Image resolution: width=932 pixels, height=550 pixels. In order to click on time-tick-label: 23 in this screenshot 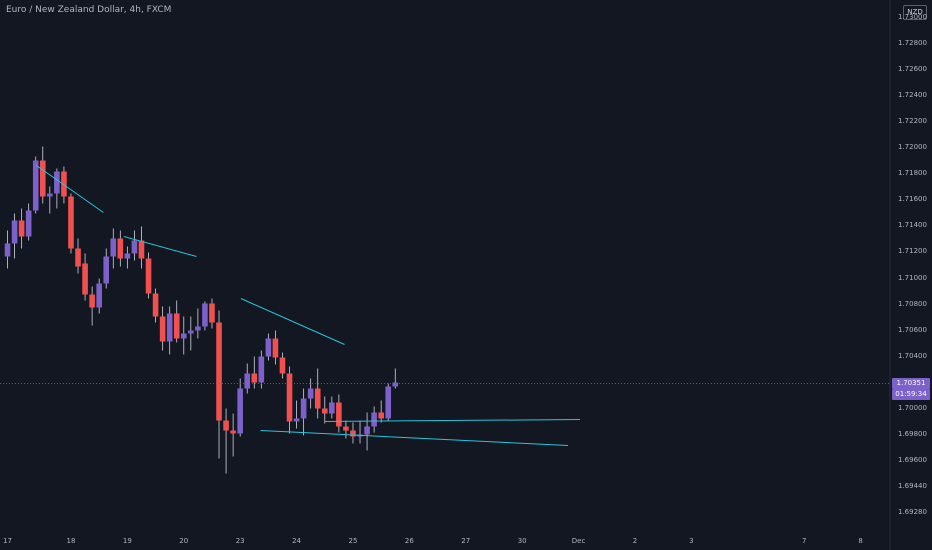, I will do `click(240, 541)`.